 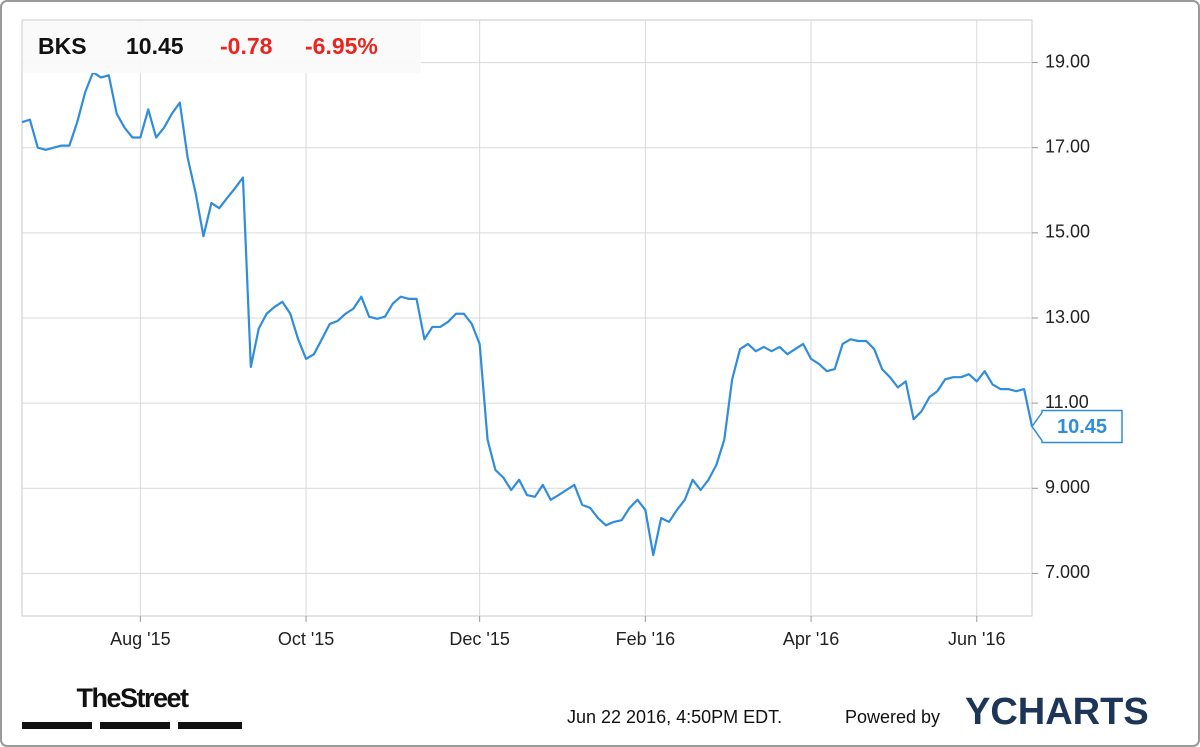 What do you see at coordinates (645, 639) in the screenshot?
I see `x-tick-label: Feb '16` at bounding box center [645, 639].